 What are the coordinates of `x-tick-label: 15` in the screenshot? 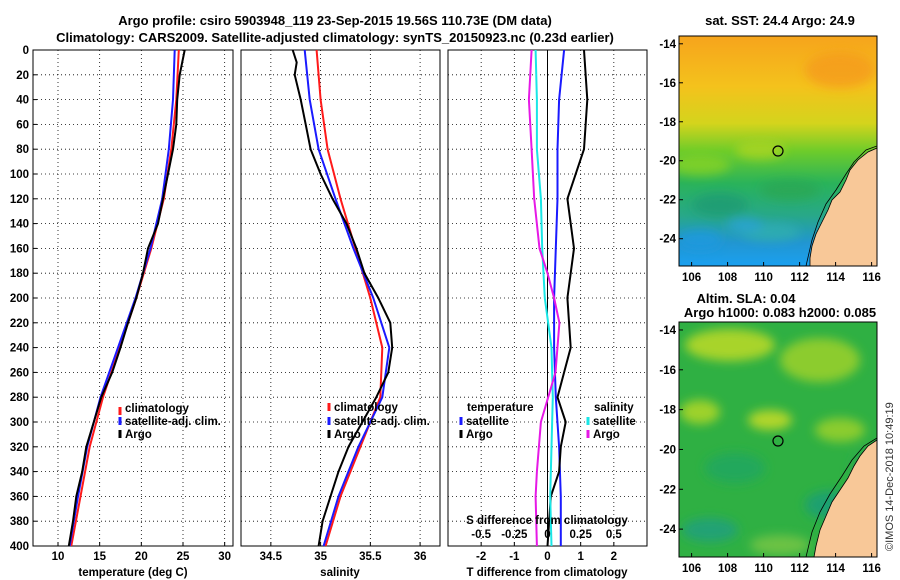 It's located at (99, 557).